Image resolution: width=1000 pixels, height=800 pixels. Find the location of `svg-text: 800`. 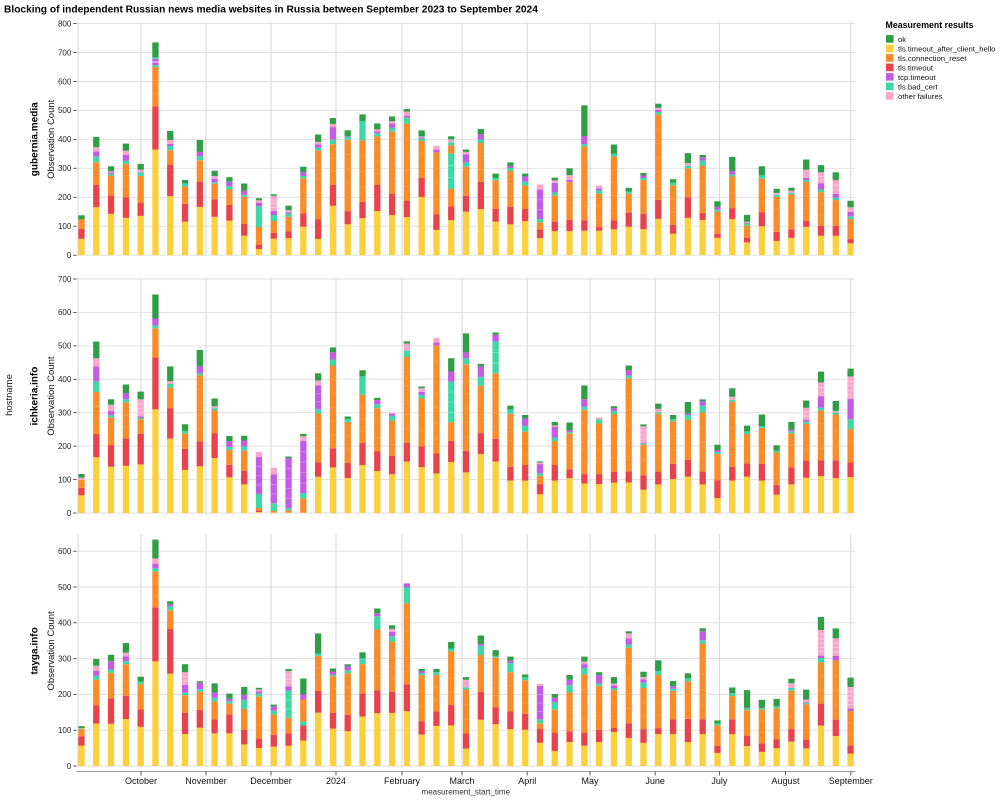

svg-text: 800 is located at coordinates (65, 23).